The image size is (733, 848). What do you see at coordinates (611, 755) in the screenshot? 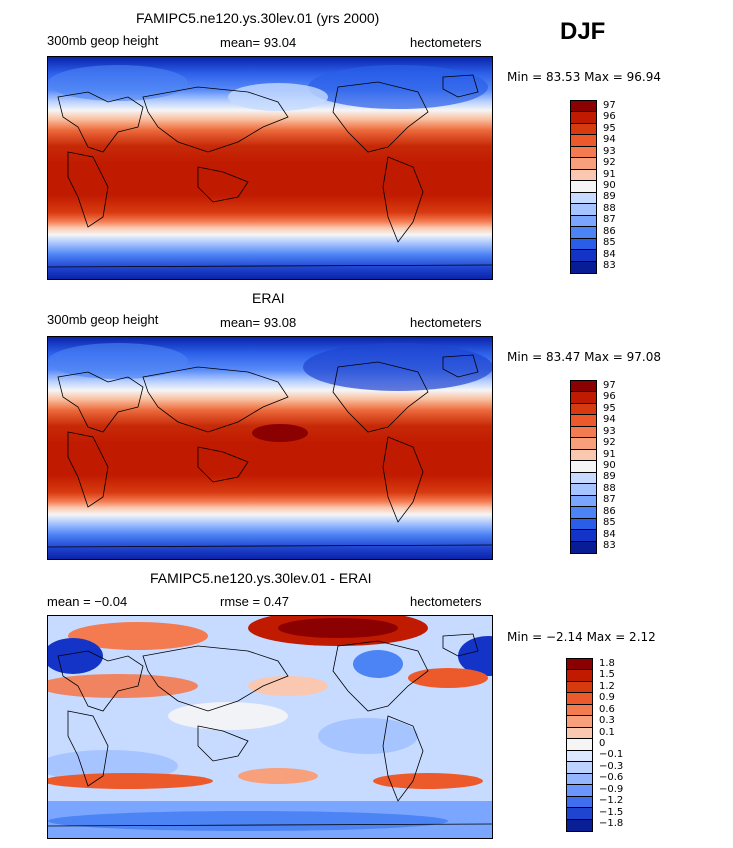
I see `colorbar-tick-label: −0.1` at bounding box center [611, 755].